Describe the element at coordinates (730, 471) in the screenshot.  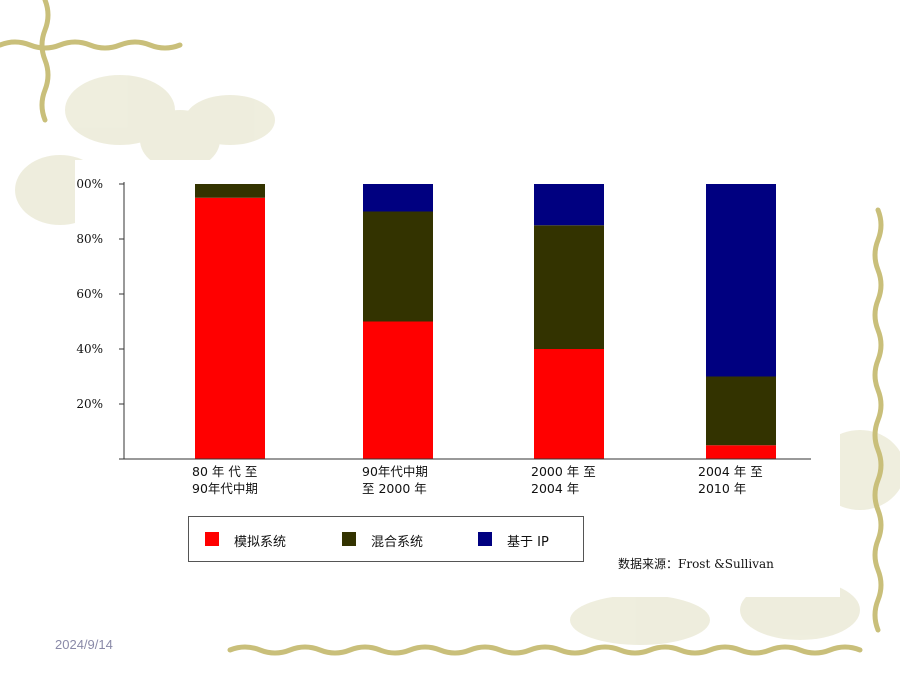
I see `x-category-label: 2004 年 至` at that location.